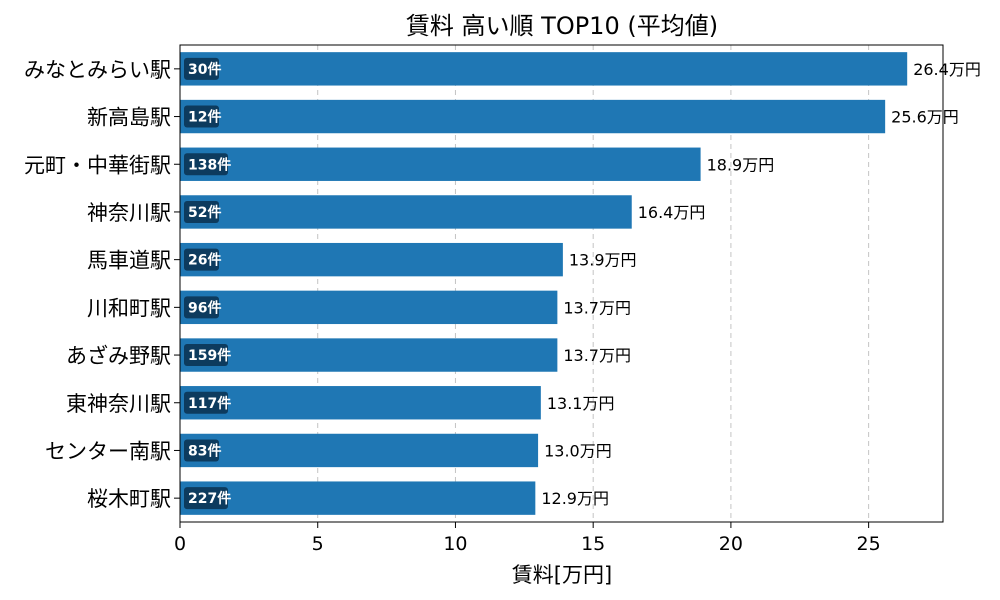 The width and height of the screenshot is (1000, 600). I want to click on chart-title: 賃料 高い順 TOP10 (平均値), so click(562, 26).